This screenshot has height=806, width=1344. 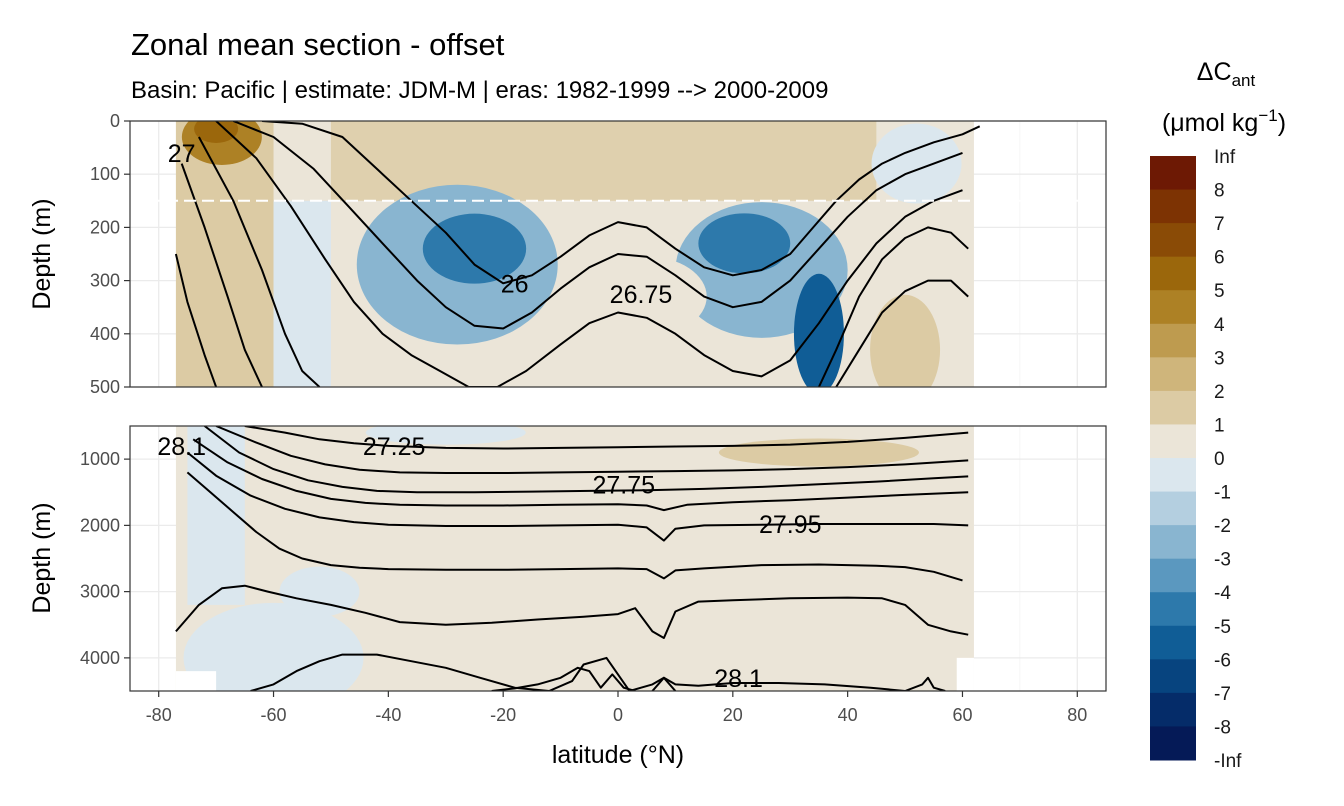 I want to click on legend-break-label: -6, so click(x=1222, y=660).